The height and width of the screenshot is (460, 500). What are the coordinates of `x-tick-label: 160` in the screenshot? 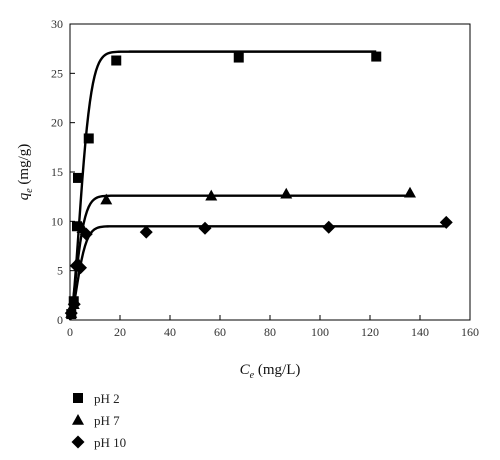 It's located at (470, 332).